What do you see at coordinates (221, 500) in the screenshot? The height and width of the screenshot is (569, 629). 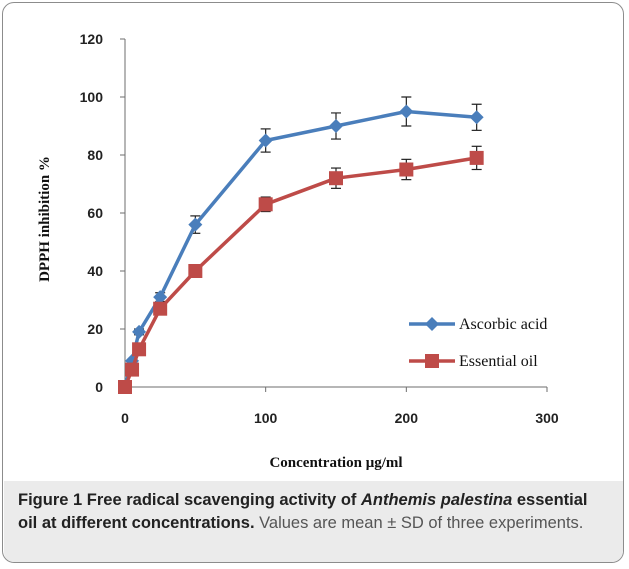 I see `caption-title-start: Free radical scavenging activity of` at bounding box center [221, 500].